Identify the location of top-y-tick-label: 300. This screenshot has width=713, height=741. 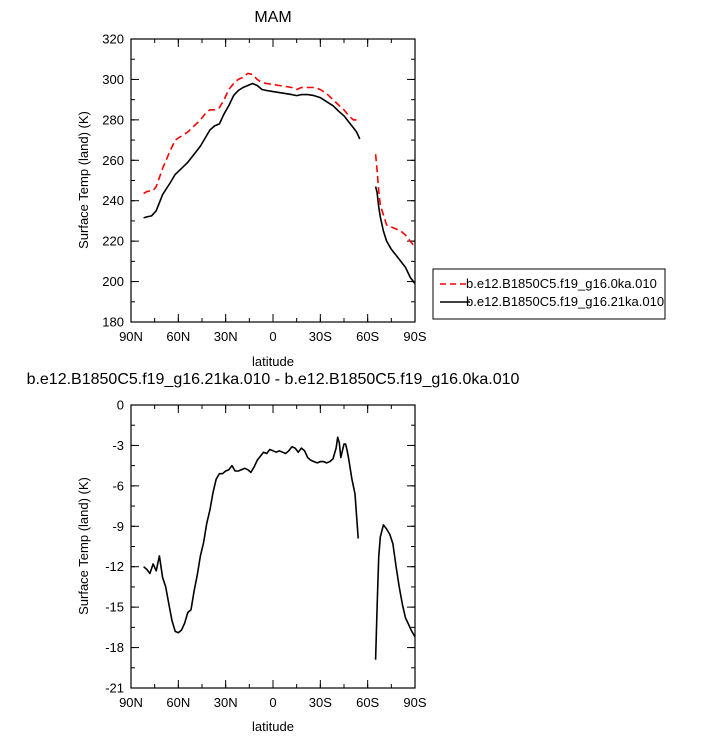
(113, 79).